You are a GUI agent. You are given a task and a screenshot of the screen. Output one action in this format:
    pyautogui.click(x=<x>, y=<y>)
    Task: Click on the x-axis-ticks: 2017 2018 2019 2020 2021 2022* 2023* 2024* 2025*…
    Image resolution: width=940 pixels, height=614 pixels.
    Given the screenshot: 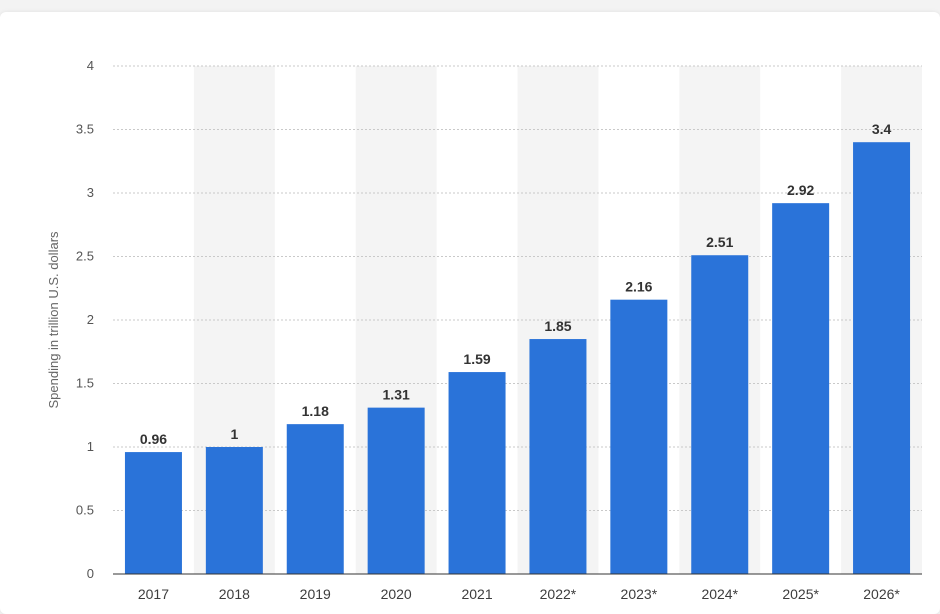 What is the action you would take?
    pyautogui.click(x=519, y=594)
    